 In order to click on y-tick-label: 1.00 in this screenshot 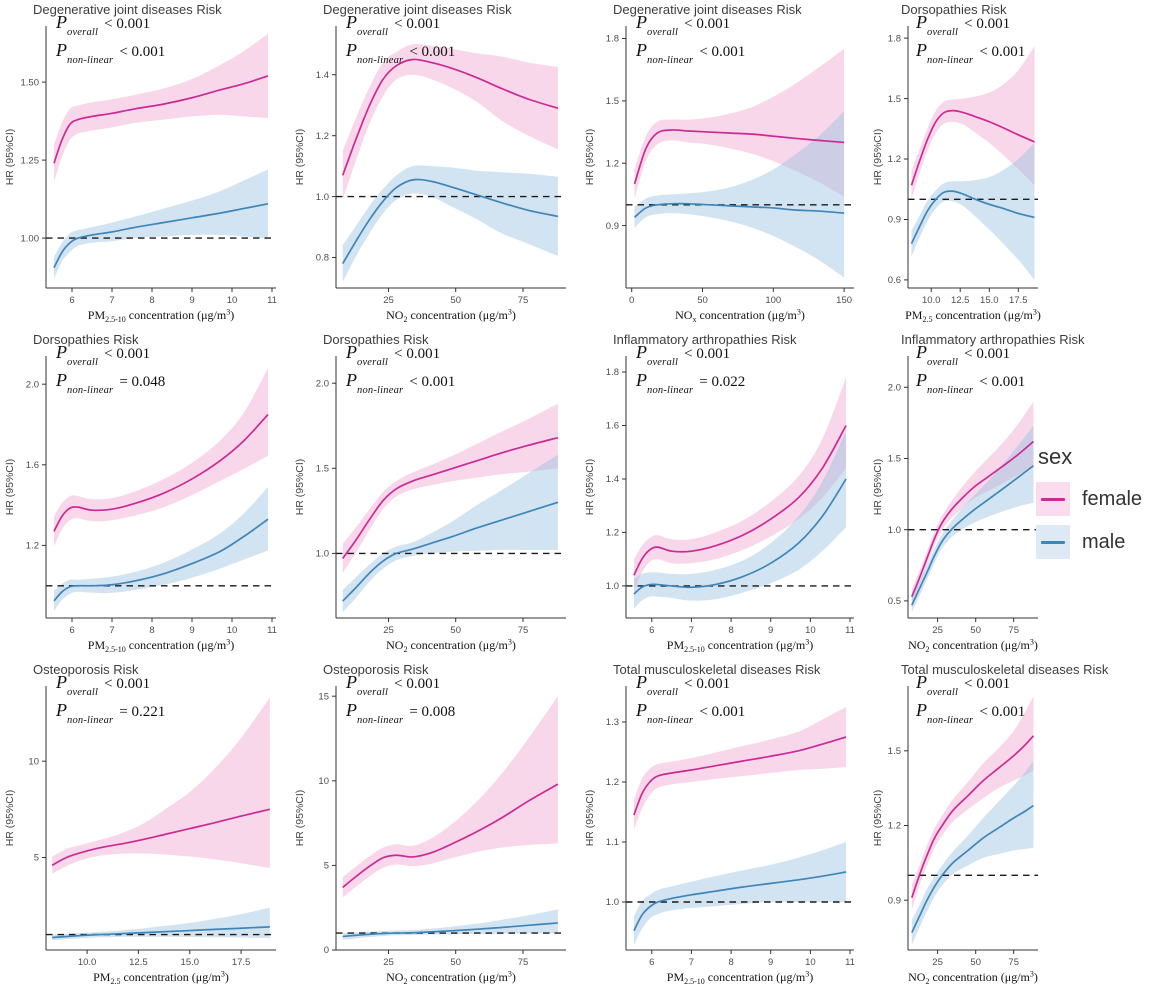, I will do `click(30, 238)`.